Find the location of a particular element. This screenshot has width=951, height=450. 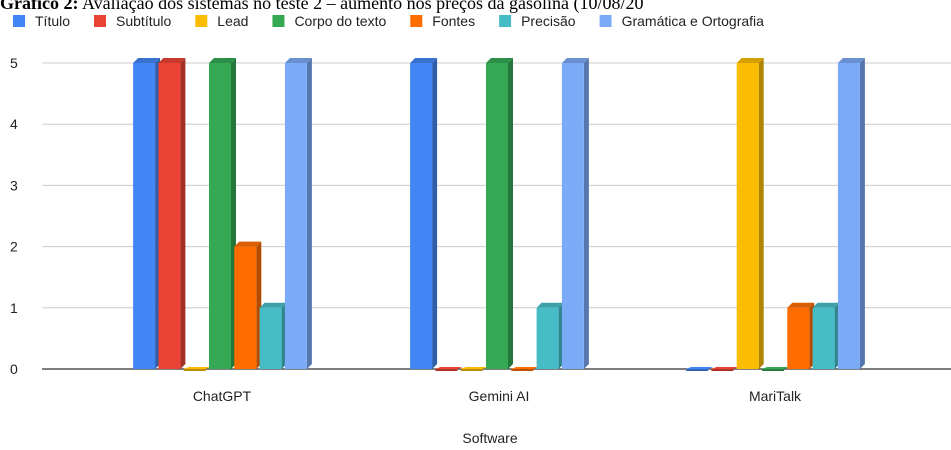

legend-swatch-corpo-do-texto is located at coordinates (278, 21).